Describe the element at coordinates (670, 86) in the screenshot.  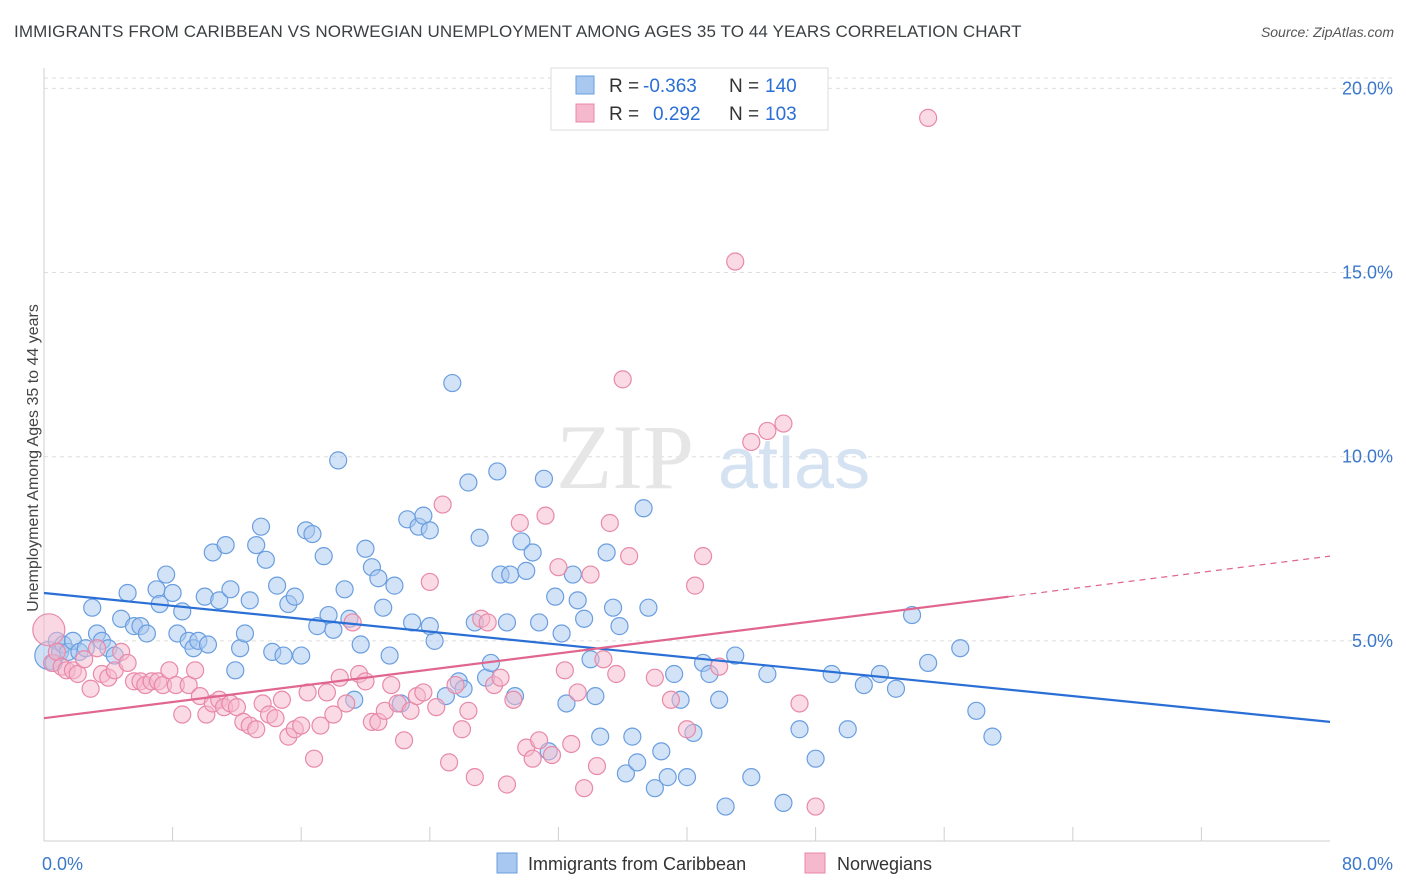
I see `legend-r-value-1: -0.363` at that location.